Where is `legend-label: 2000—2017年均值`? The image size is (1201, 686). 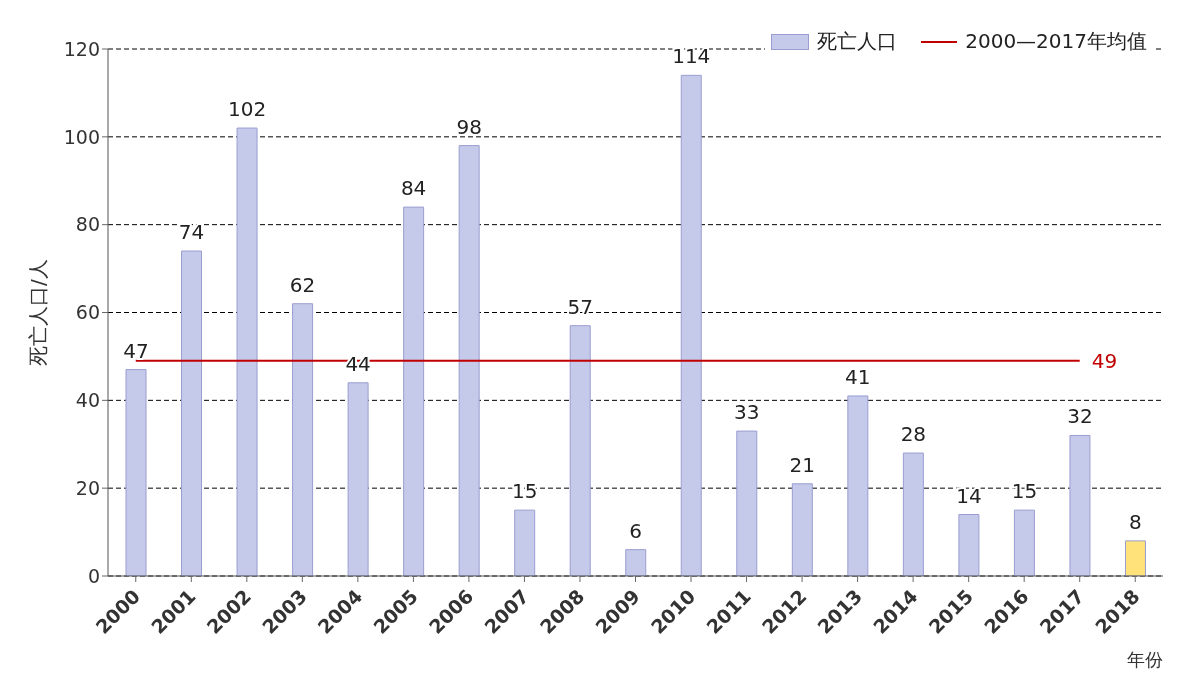
legend-label: 2000—2017年均值 is located at coordinates (1056, 41).